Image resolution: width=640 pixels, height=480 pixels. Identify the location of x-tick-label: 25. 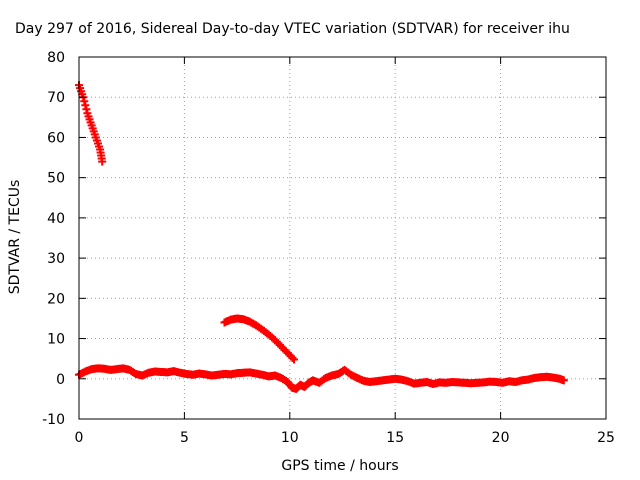
(606, 438).